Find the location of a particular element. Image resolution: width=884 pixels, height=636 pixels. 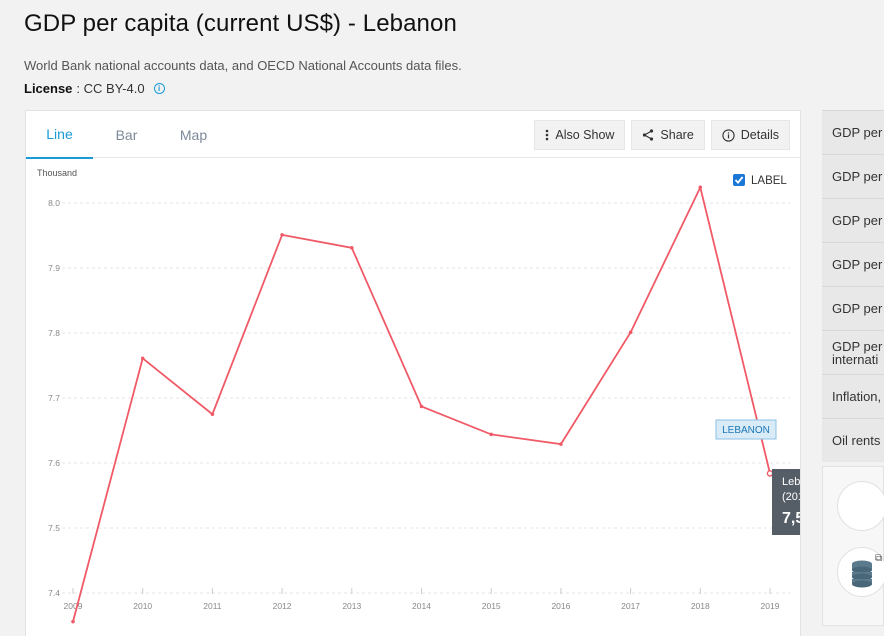

chart-tabs: Line Bar Map is located at coordinates (126, 135).